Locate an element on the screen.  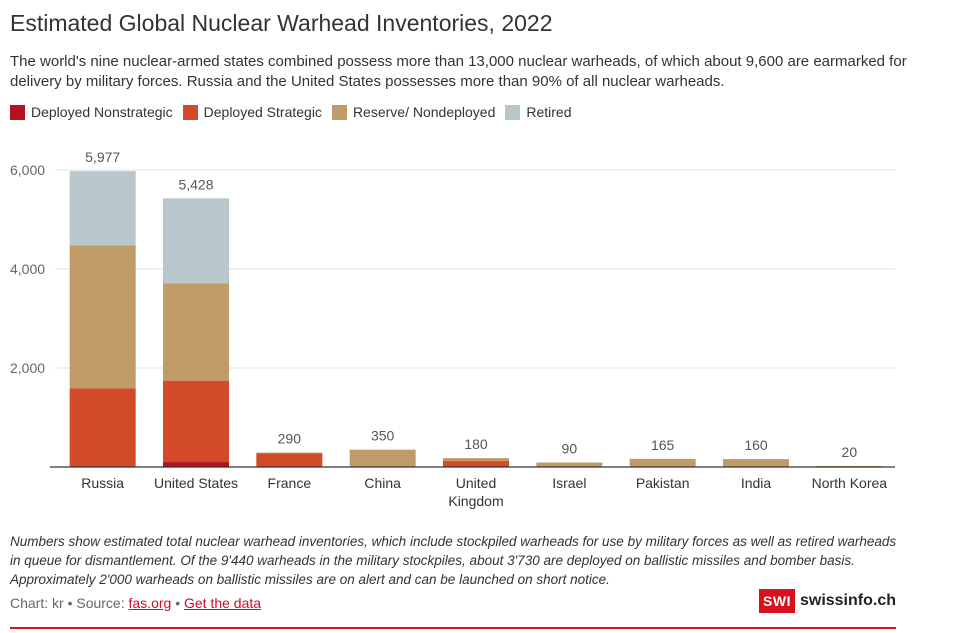
data-label: 350 is located at coordinates (383, 436).